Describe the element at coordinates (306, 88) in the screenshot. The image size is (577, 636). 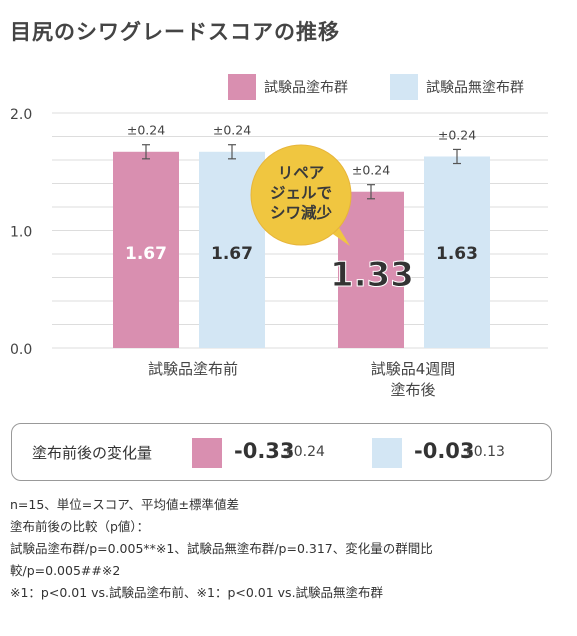
I see `legend-label-test: 試験品塗布群` at that location.